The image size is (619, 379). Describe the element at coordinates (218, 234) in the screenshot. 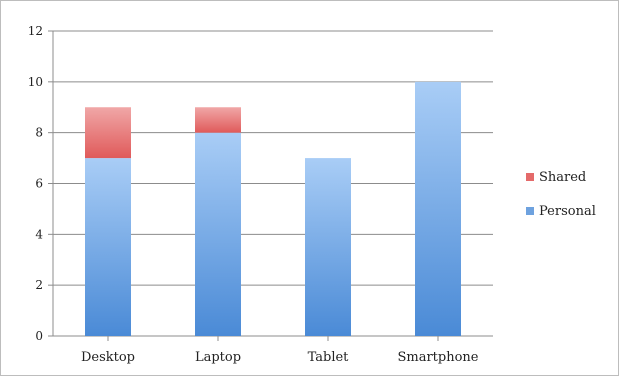

I see `bar-personal-laptop` at that location.